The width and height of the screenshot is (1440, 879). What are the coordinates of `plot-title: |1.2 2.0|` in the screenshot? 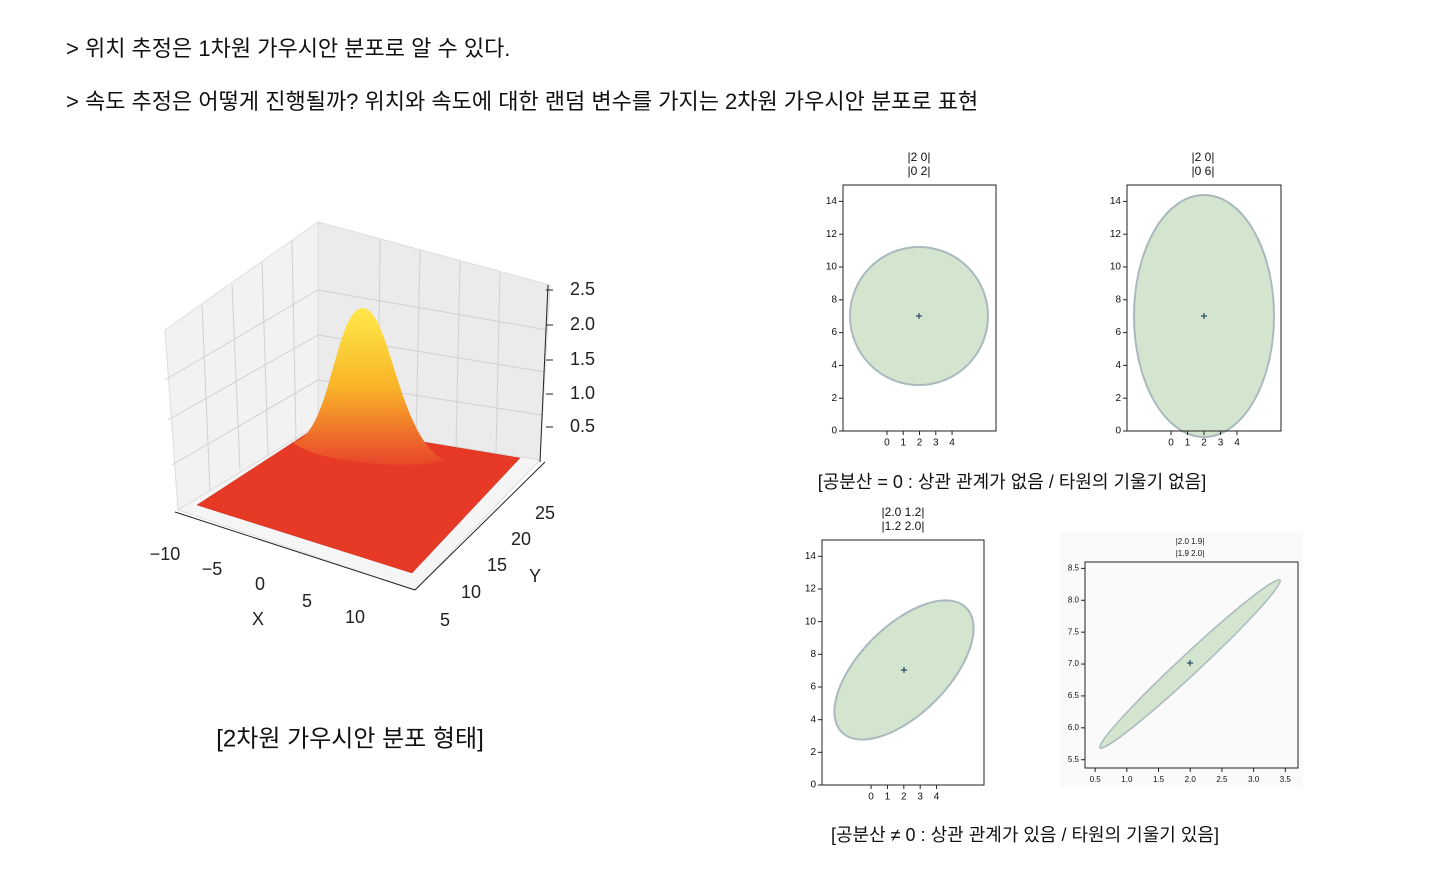 It's located at (903, 526).